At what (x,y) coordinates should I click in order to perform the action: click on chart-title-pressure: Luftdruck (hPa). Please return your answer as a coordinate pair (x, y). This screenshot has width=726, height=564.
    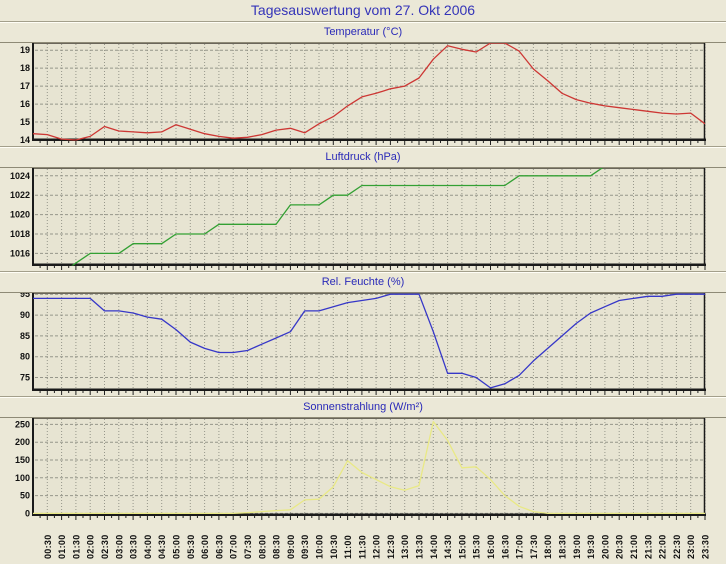
    Looking at the image, I should click on (363, 157).